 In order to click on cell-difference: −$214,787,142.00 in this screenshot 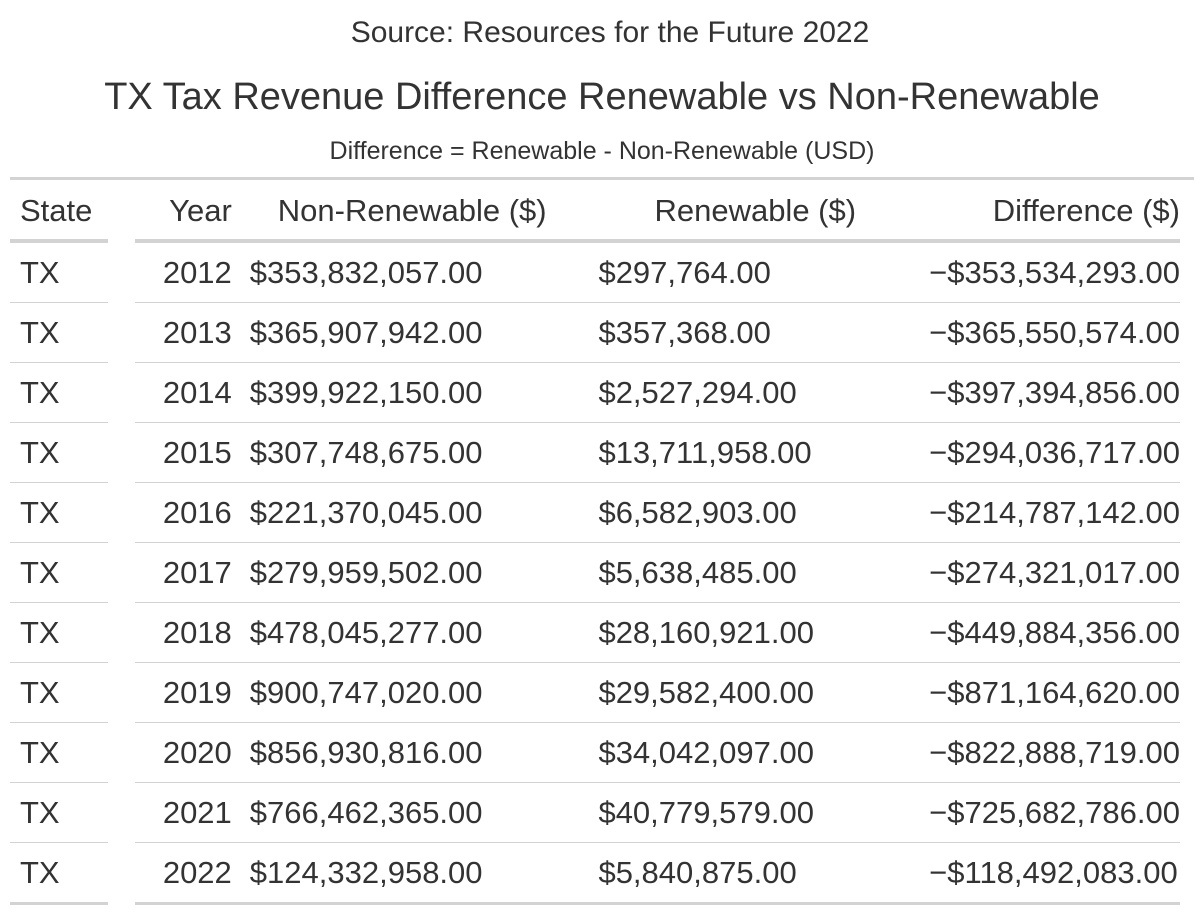, I will do `click(1049, 513)`.